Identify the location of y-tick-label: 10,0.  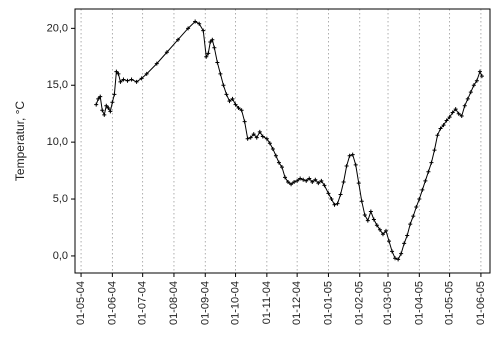
(57, 142).